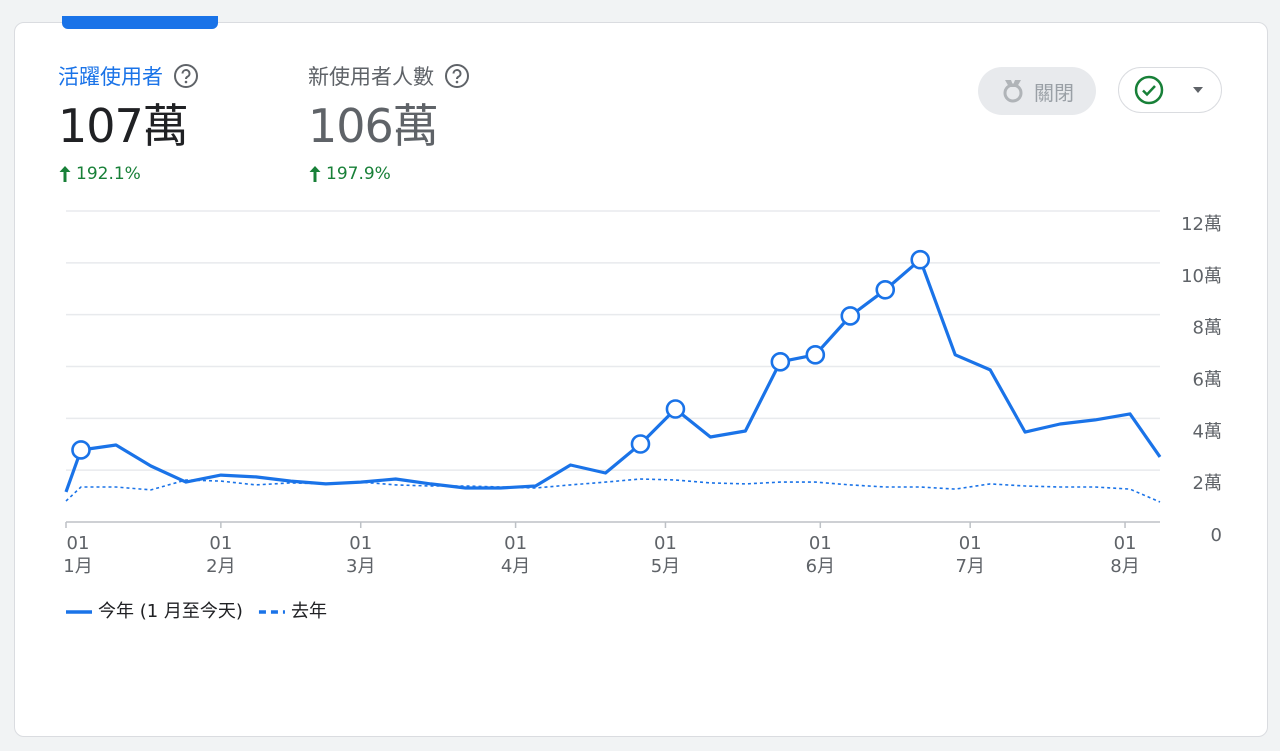 The height and width of the screenshot is (751, 1280). I want to click on status-dropdown, so click(1170, 90).